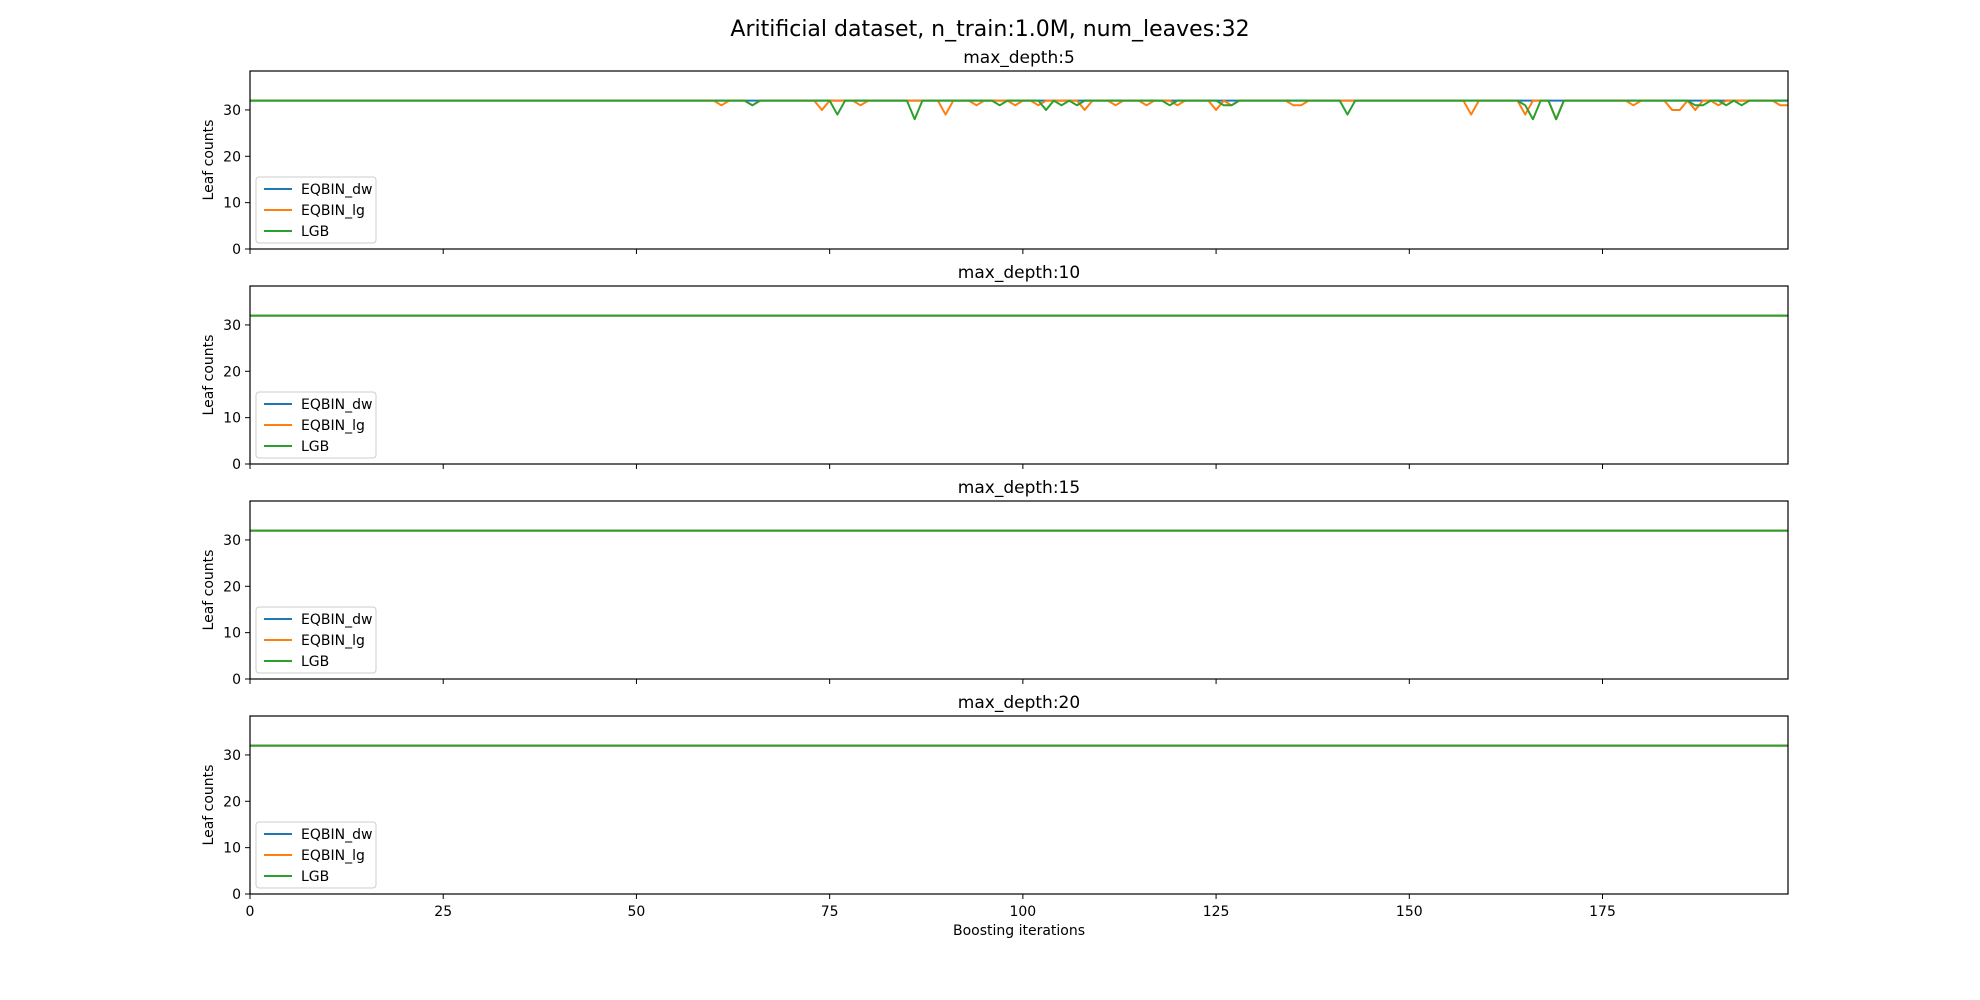 This screenshot has height=1000, width=1980. I want to click on x-tick-label: 25, so click(443, 912).